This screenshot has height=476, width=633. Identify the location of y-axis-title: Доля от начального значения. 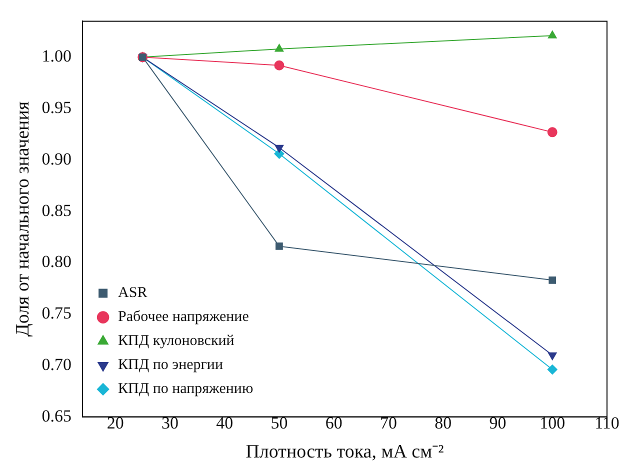
(23, 219).